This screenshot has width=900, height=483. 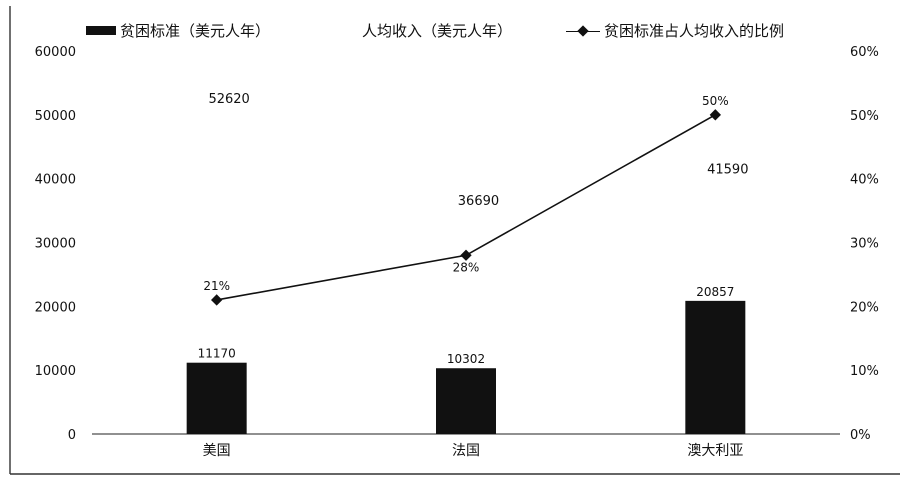 What do you see at coordinates (864, 180) in the screenshot?
I see `y-right-tick-label: 40%` at bounding box center [864, 180].